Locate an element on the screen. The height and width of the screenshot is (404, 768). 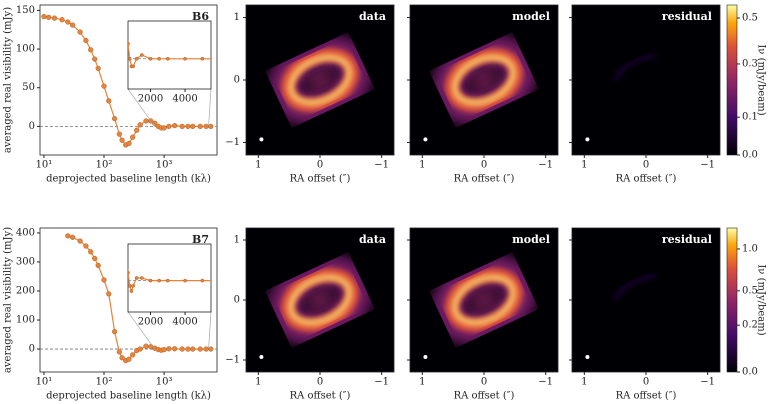
inset-frame is located at coordinates (169, 55).